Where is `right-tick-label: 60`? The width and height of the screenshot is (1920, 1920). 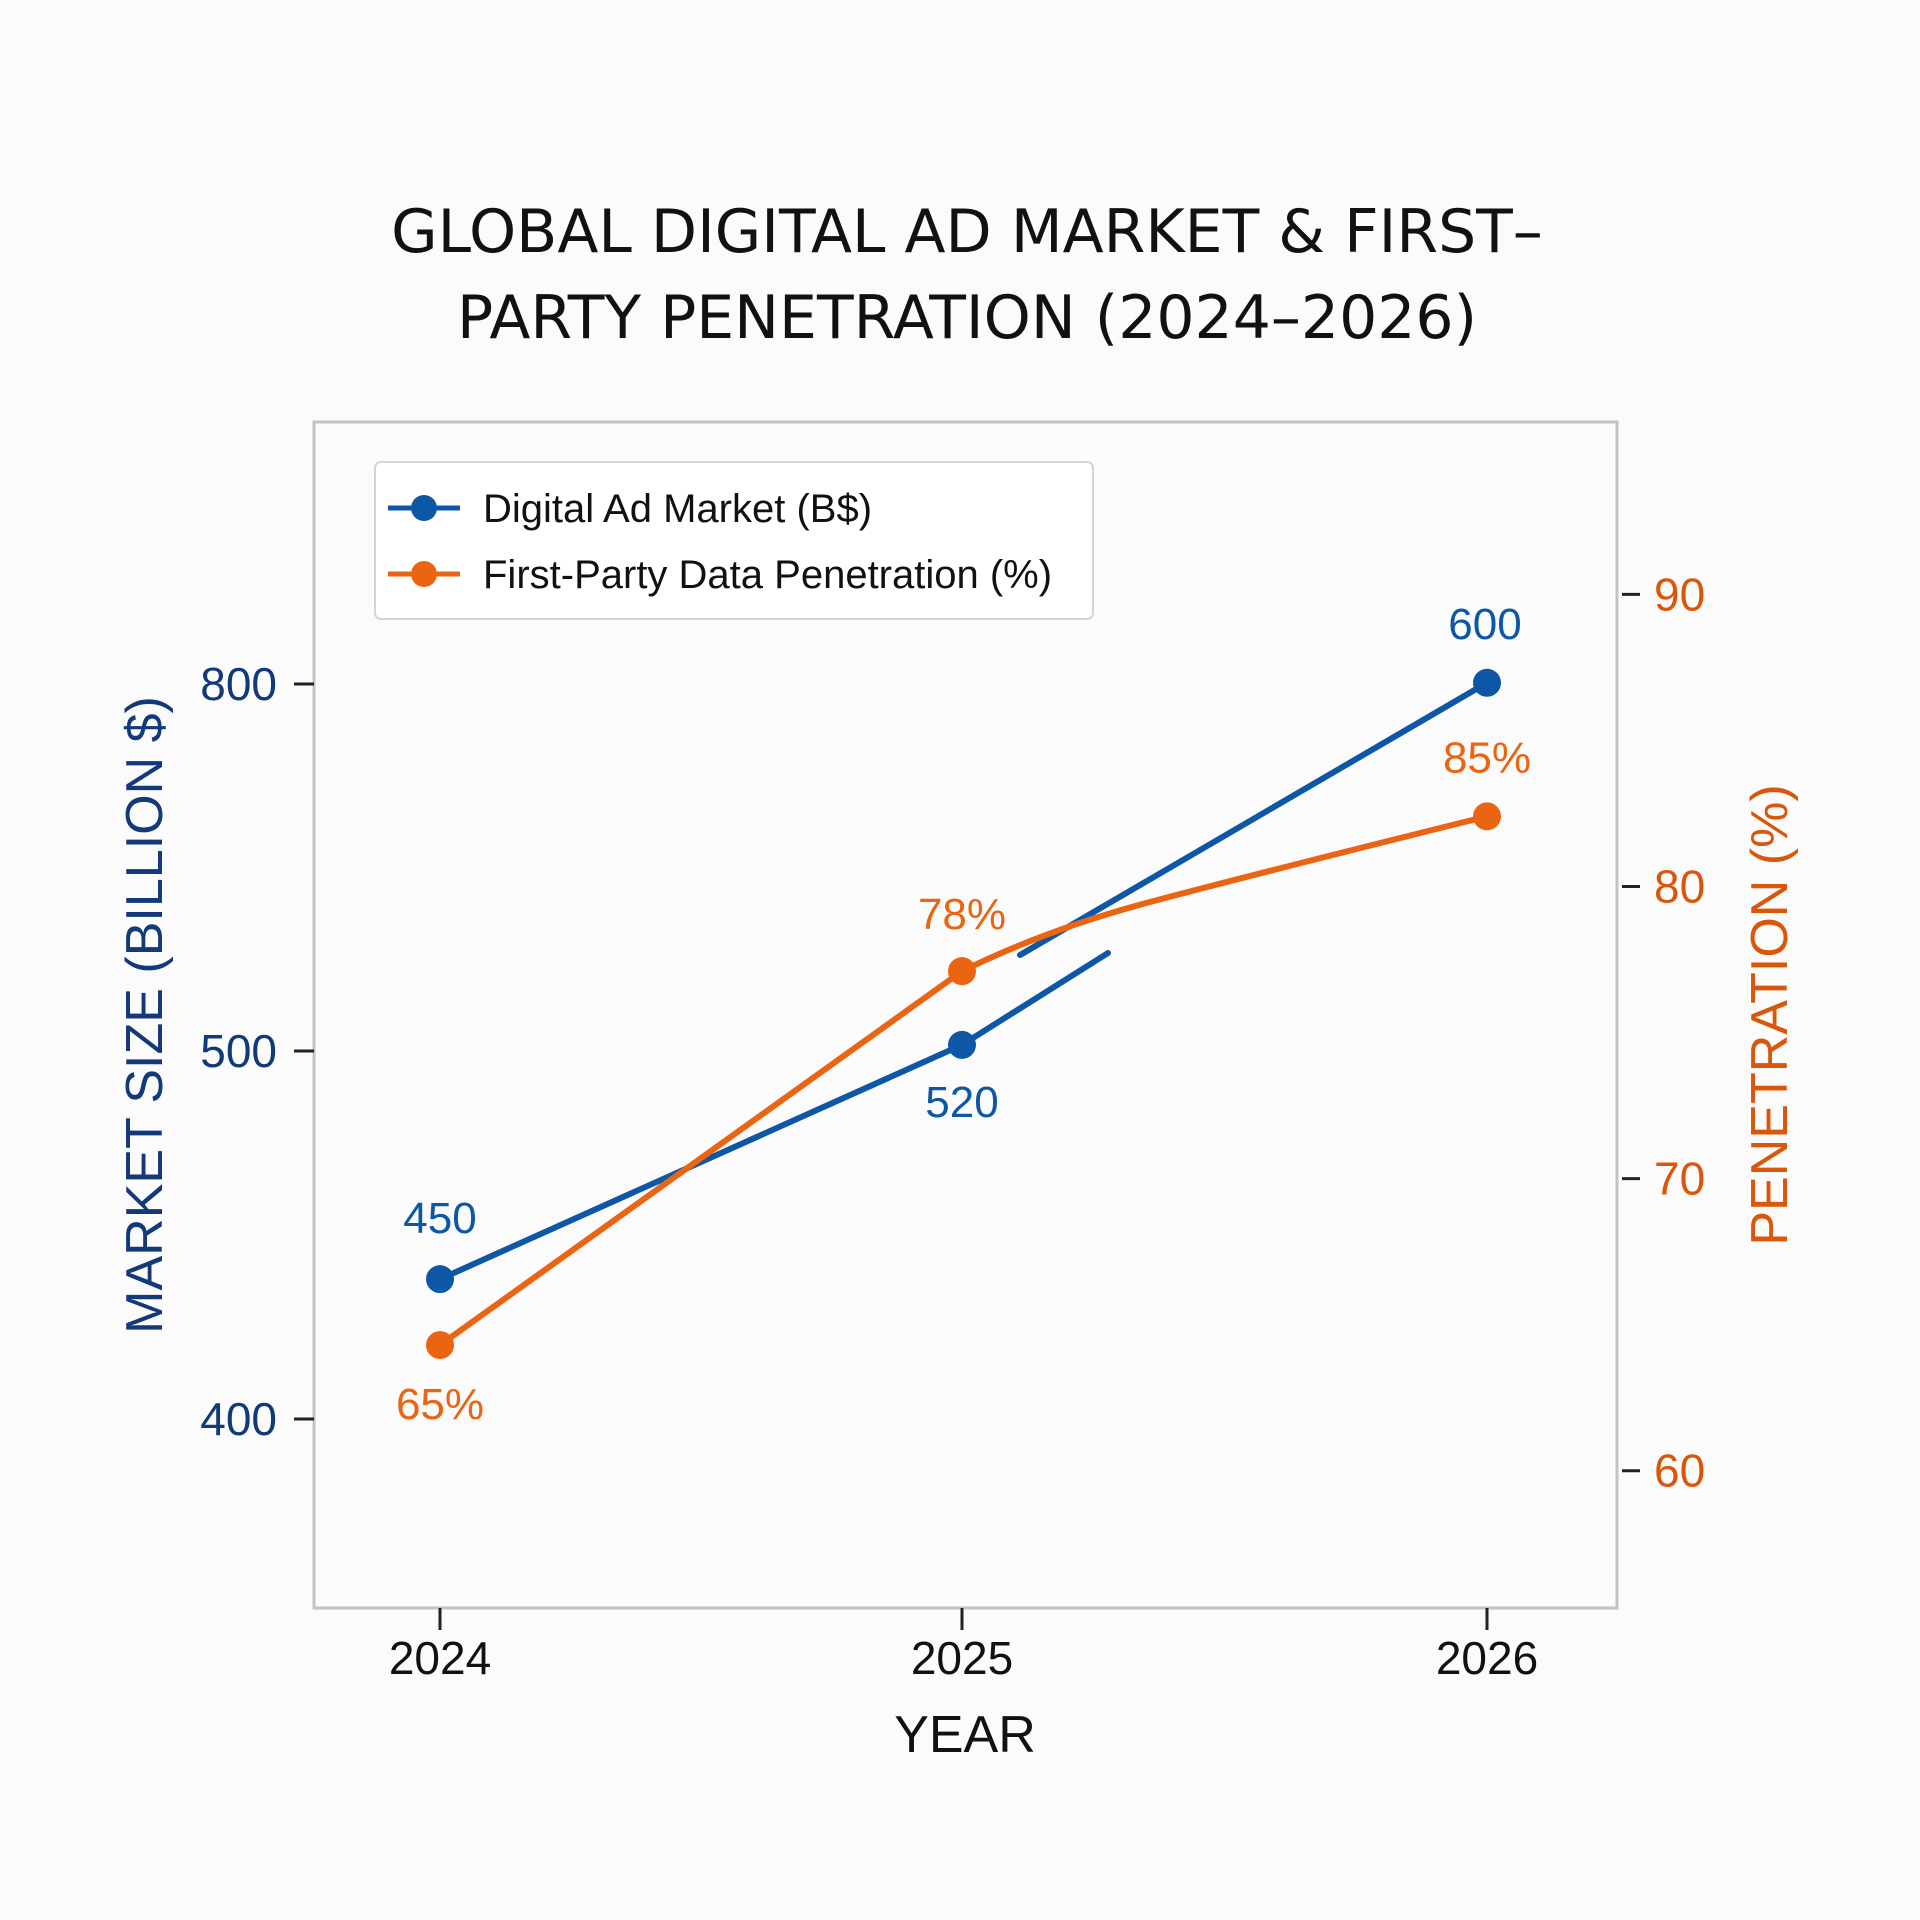
right-tick-label: 60 is located at coordinates (1679, 1471).